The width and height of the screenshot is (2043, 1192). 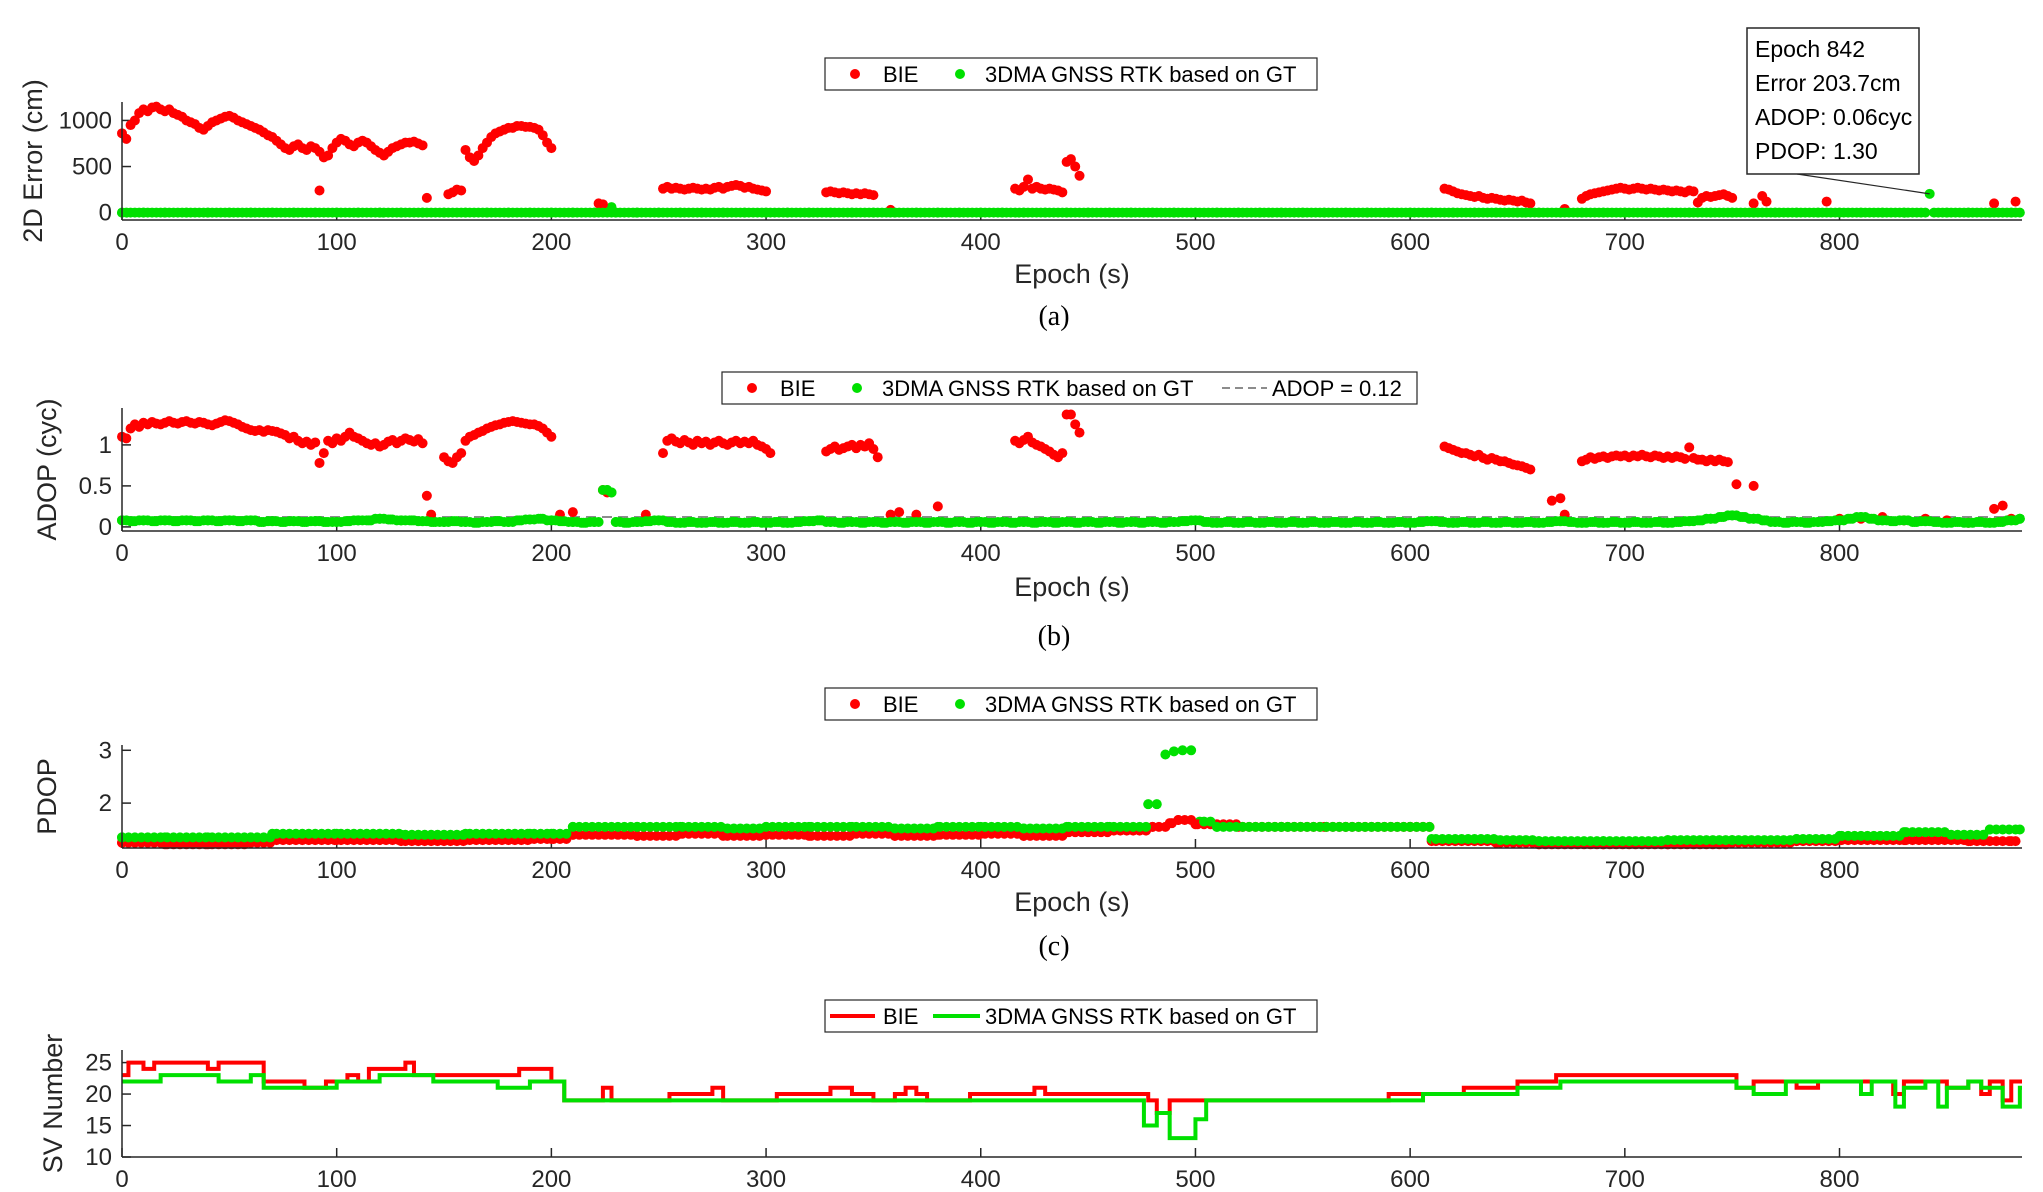 What do you see at coordinates (98, 1063) in the screenshot?
I see `y-tick-label: 25` at bounding box center [98, 1063].